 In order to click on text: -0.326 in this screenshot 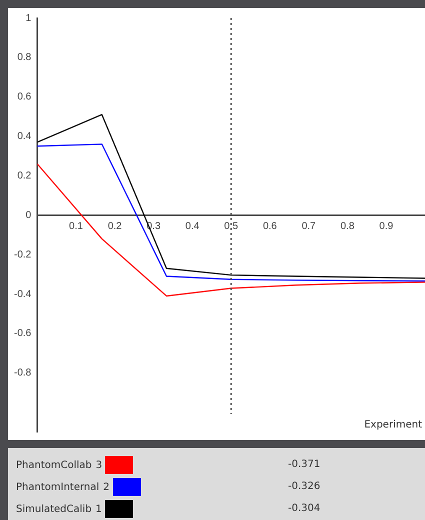, I will do `click(304, 486)`.